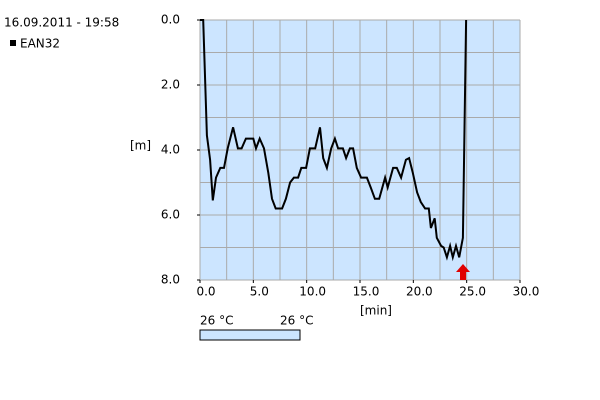  I want to click on x-tick-label: 15.0, so click(366, 292).